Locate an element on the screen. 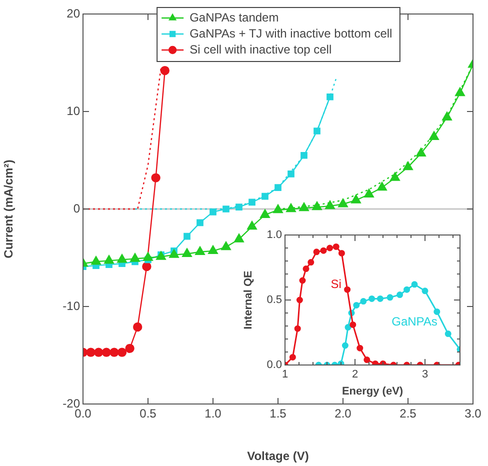 The width and height of the screenshot is (488, 466). y-axis-title: Current (mA/cm²) is located at coordinates (9, 209).